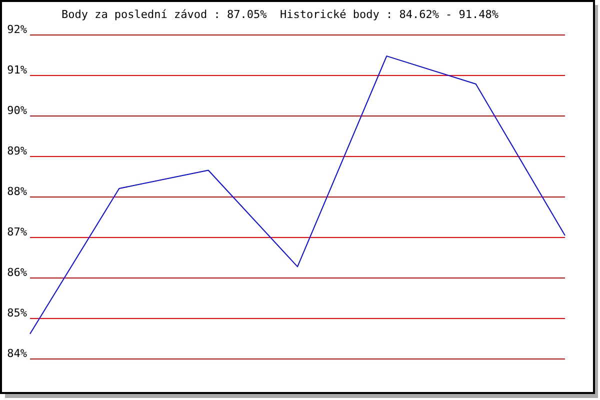  What do you see at coordinates (17, 69) in the screenshot?
I see `y-tick-label: 91%` at bounding box center [17, 69].